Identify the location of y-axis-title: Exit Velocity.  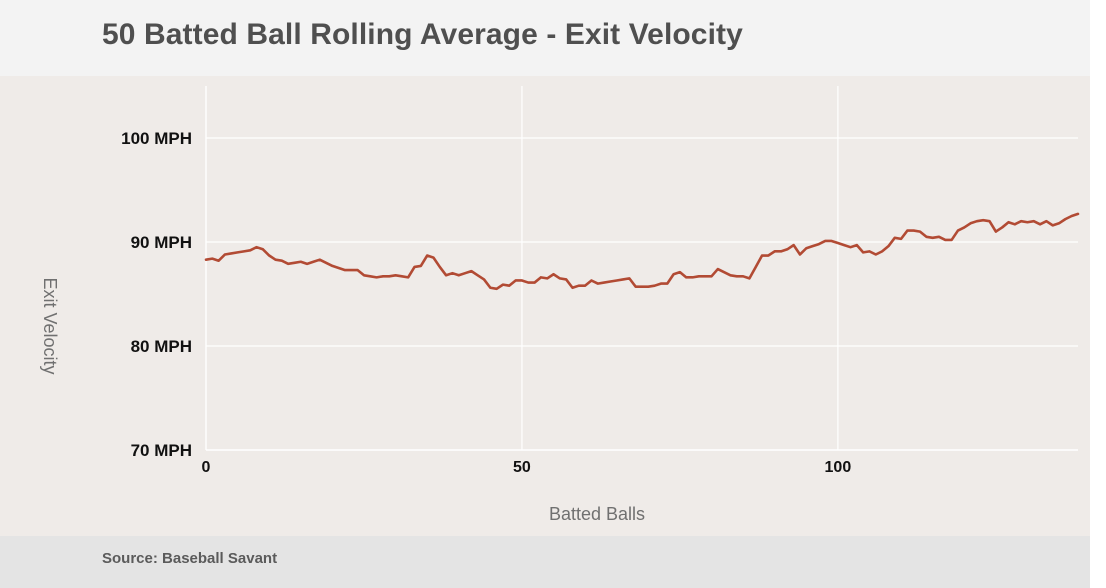
(50, 325).